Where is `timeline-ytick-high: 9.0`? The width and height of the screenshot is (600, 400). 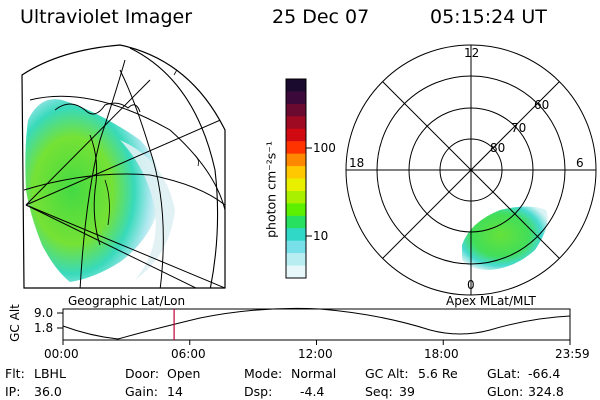
timeline-ytick-high: 9.0 is located at coordinates (44, 313).